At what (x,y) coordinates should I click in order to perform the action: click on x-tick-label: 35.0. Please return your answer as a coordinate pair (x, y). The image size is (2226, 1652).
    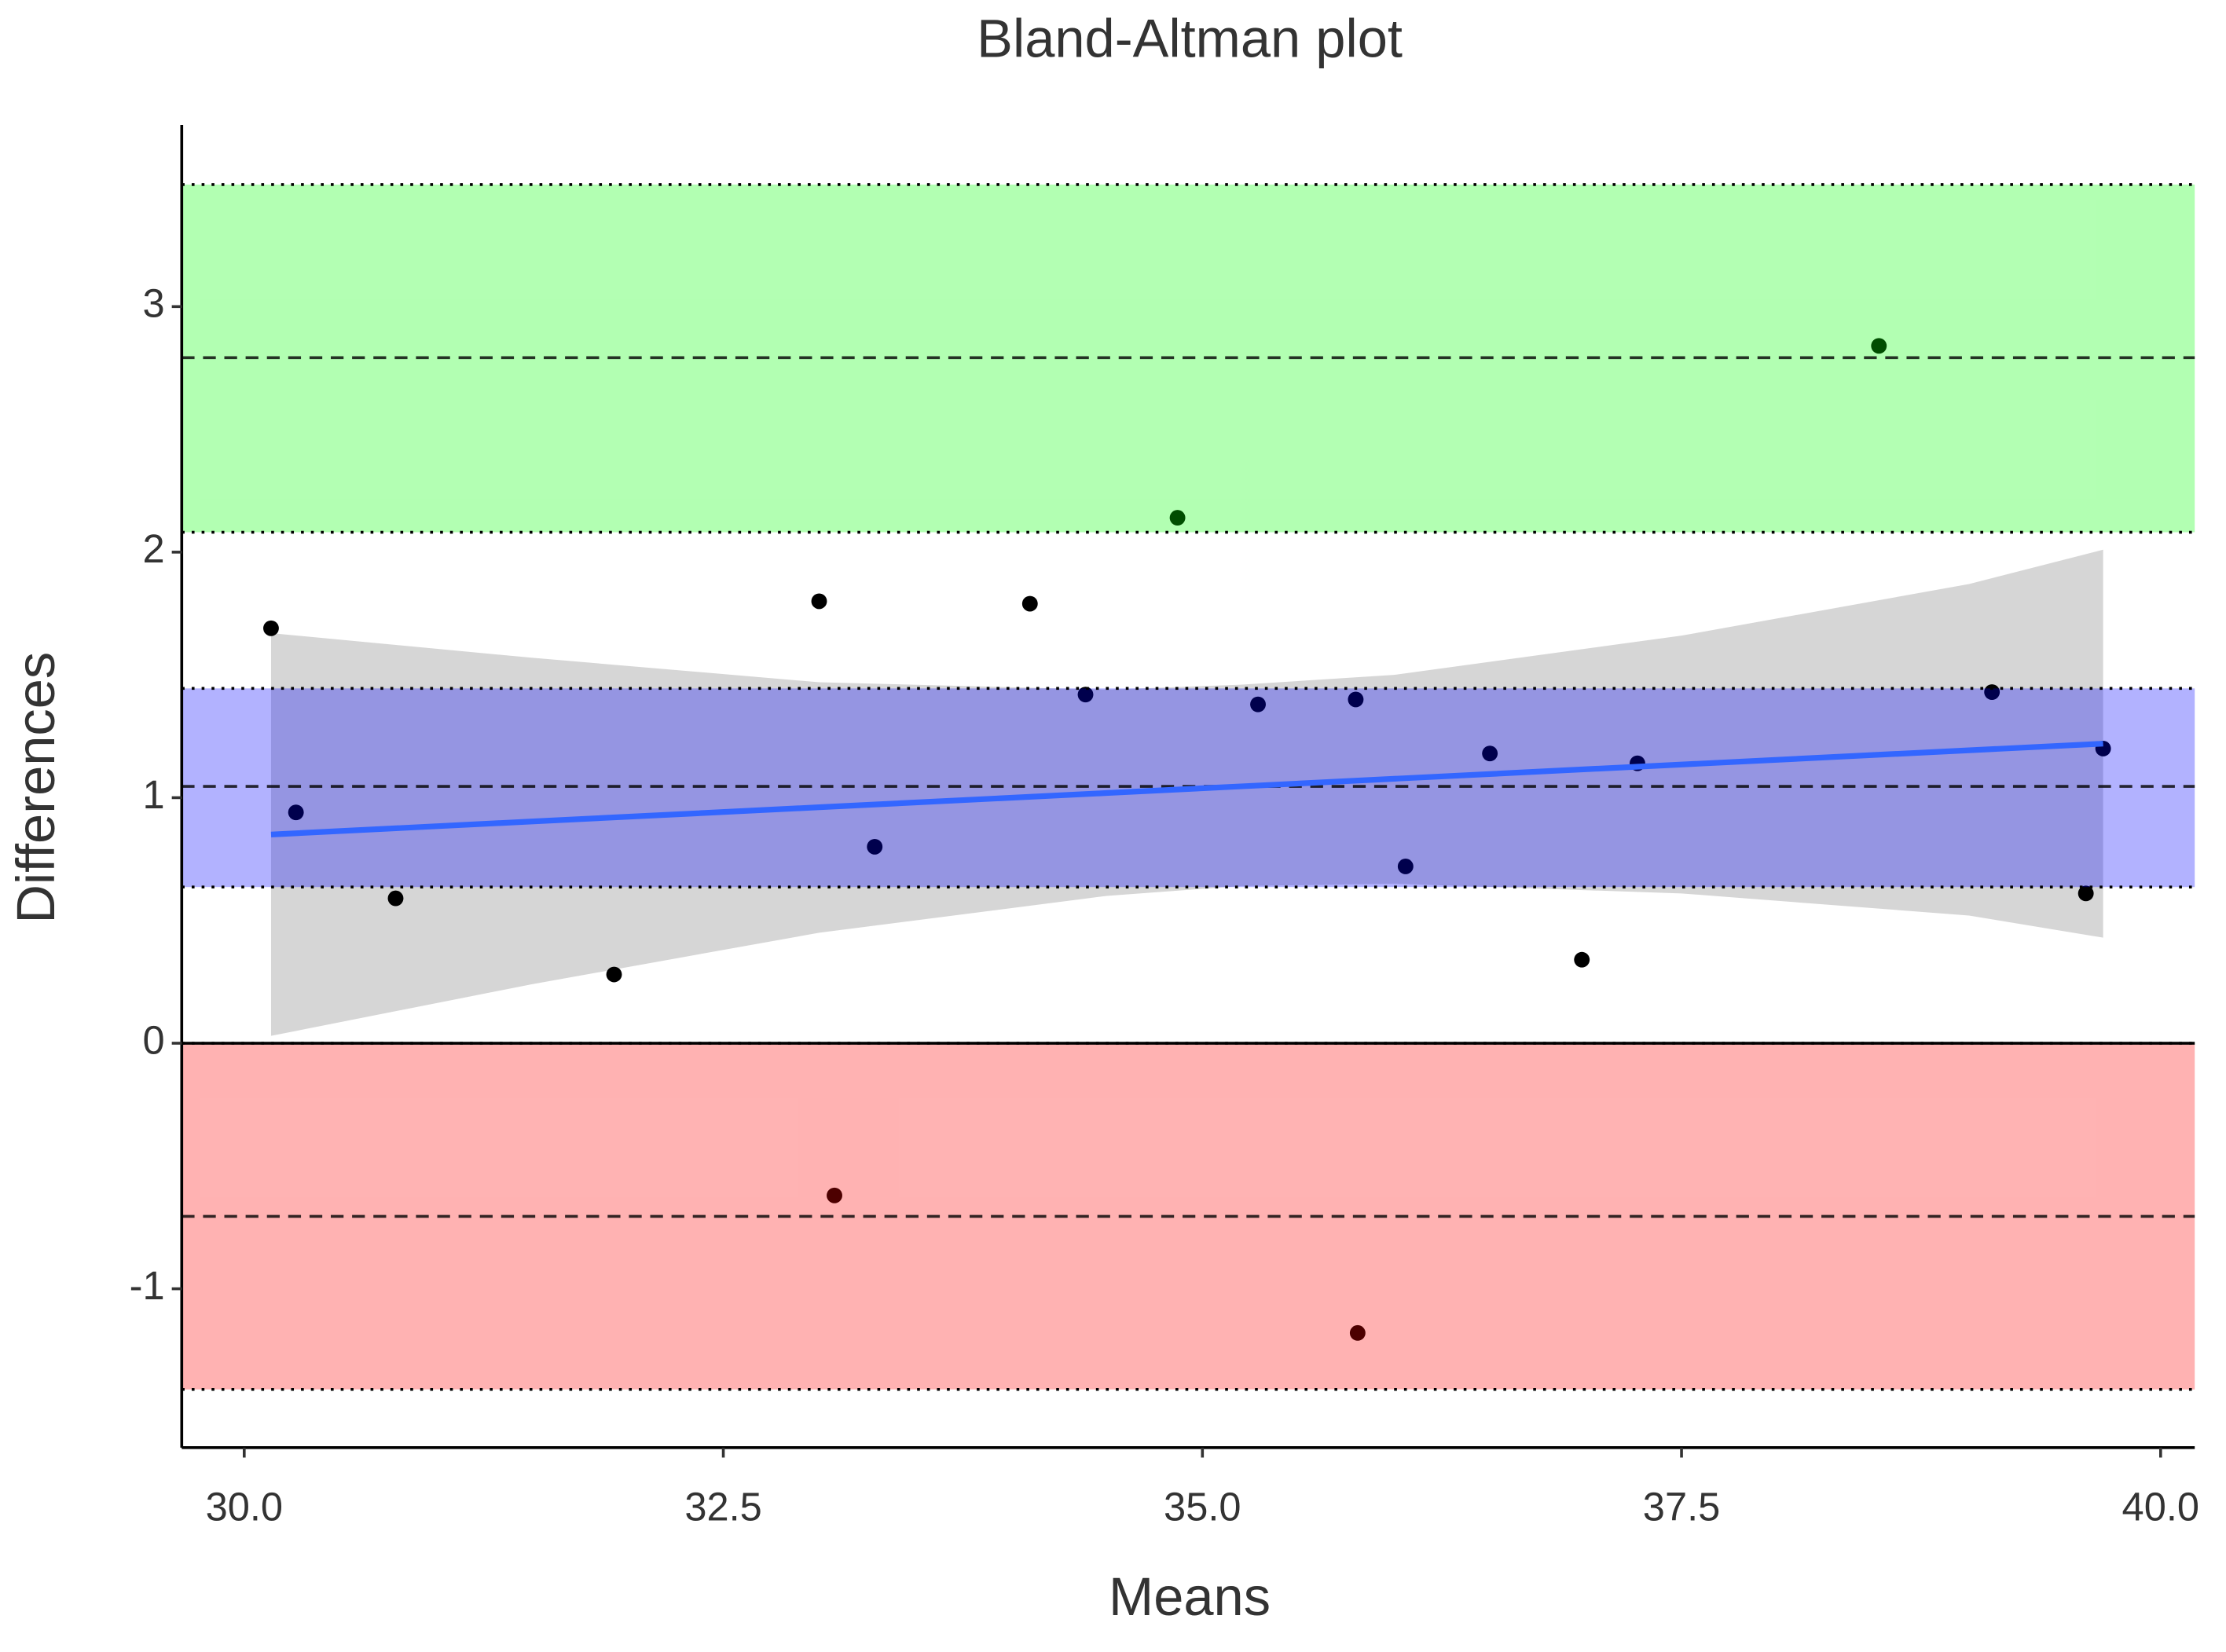
    Looking at the image, I should click on (1202, 1507).